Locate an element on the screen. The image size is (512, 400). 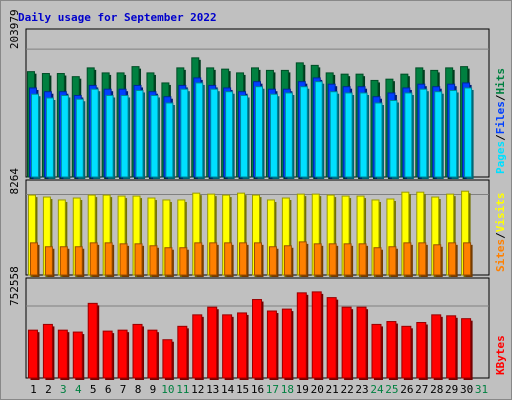
day-label-17: 17 is located at coordinates (272, 389).